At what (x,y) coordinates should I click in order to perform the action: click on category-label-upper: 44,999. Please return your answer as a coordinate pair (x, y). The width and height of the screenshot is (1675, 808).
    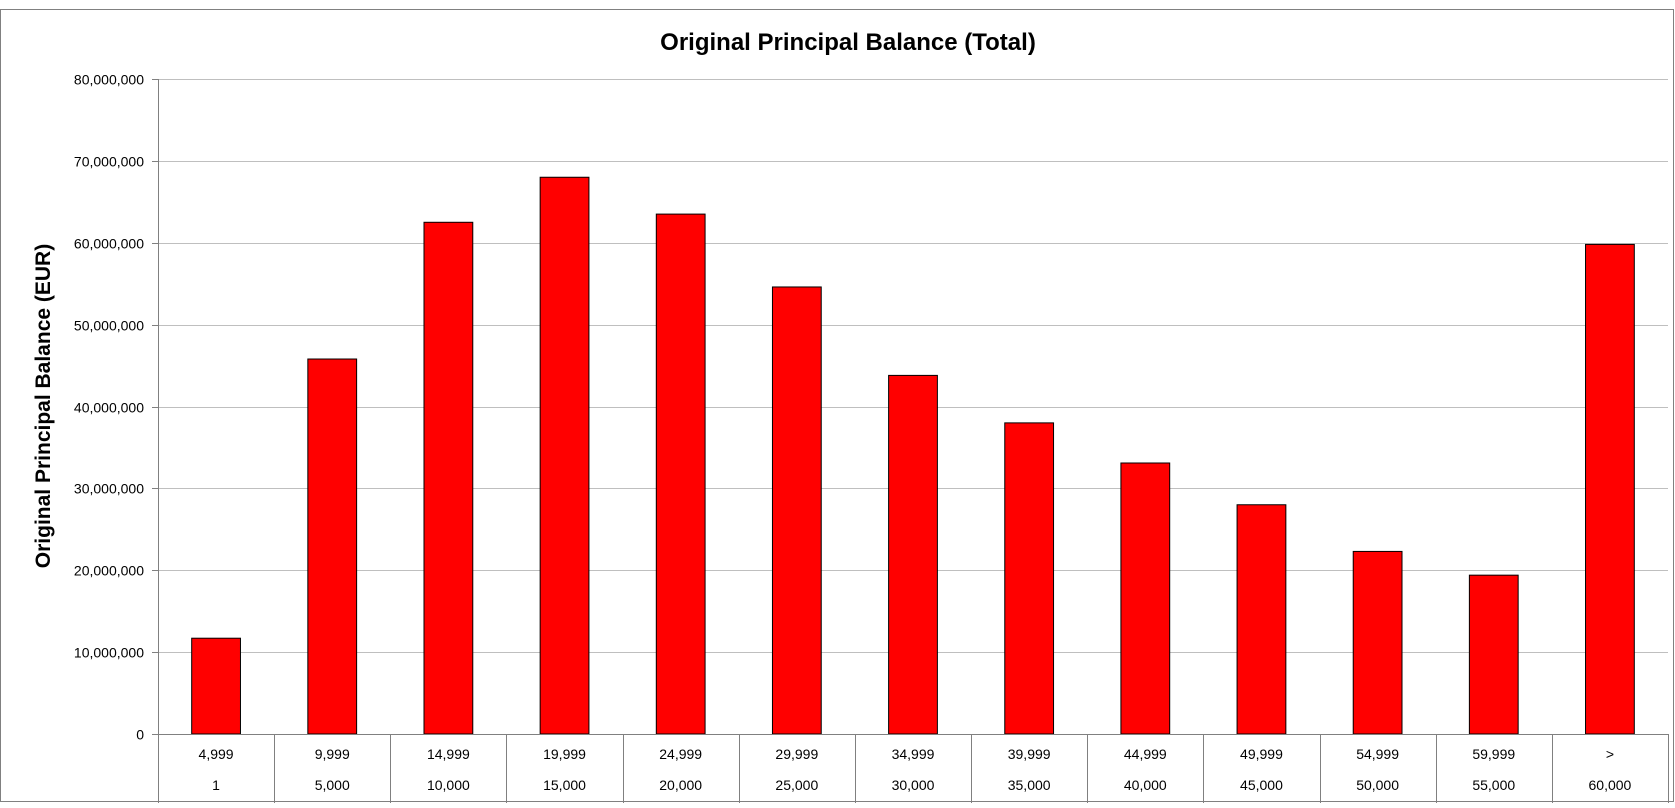
    Looking at the image, I should click on (1145, 754).